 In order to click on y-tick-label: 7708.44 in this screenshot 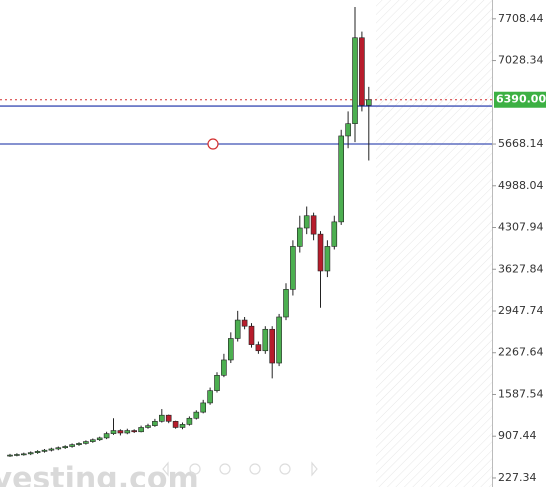, I will do `click(521, 18)`.